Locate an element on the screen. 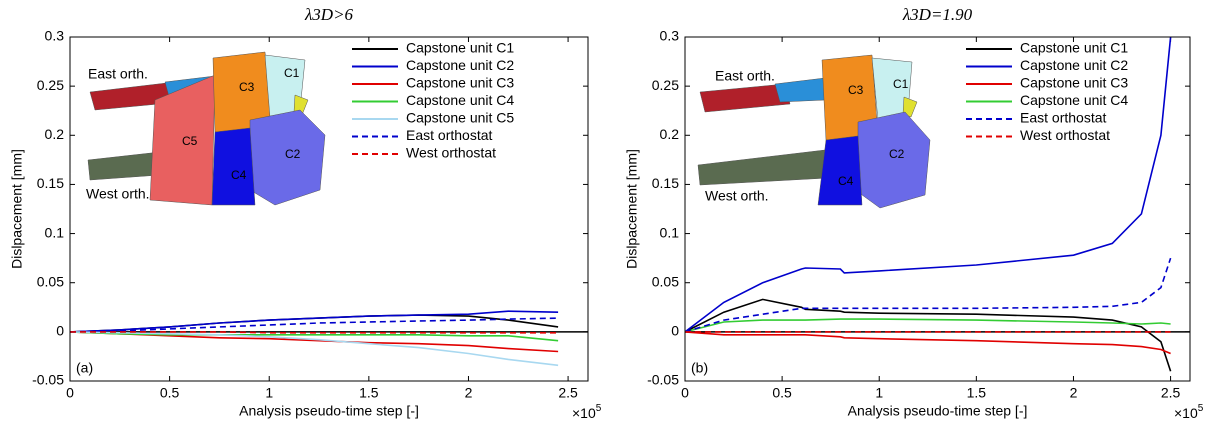  panel-label: (a) is located at coordinates (84, 368).